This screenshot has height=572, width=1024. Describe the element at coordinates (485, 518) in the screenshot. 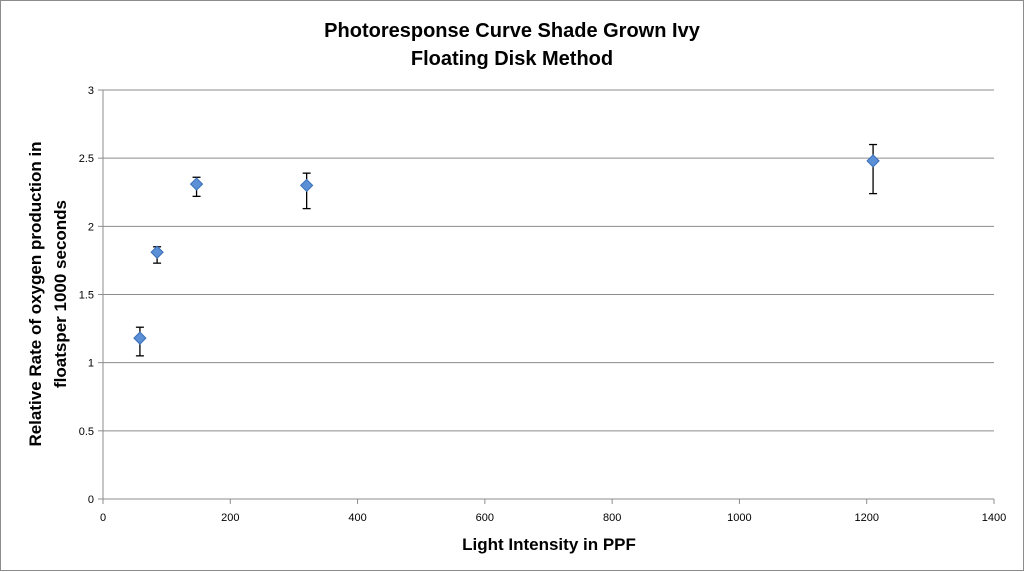

I see `x-tick-label: 600` at that location.